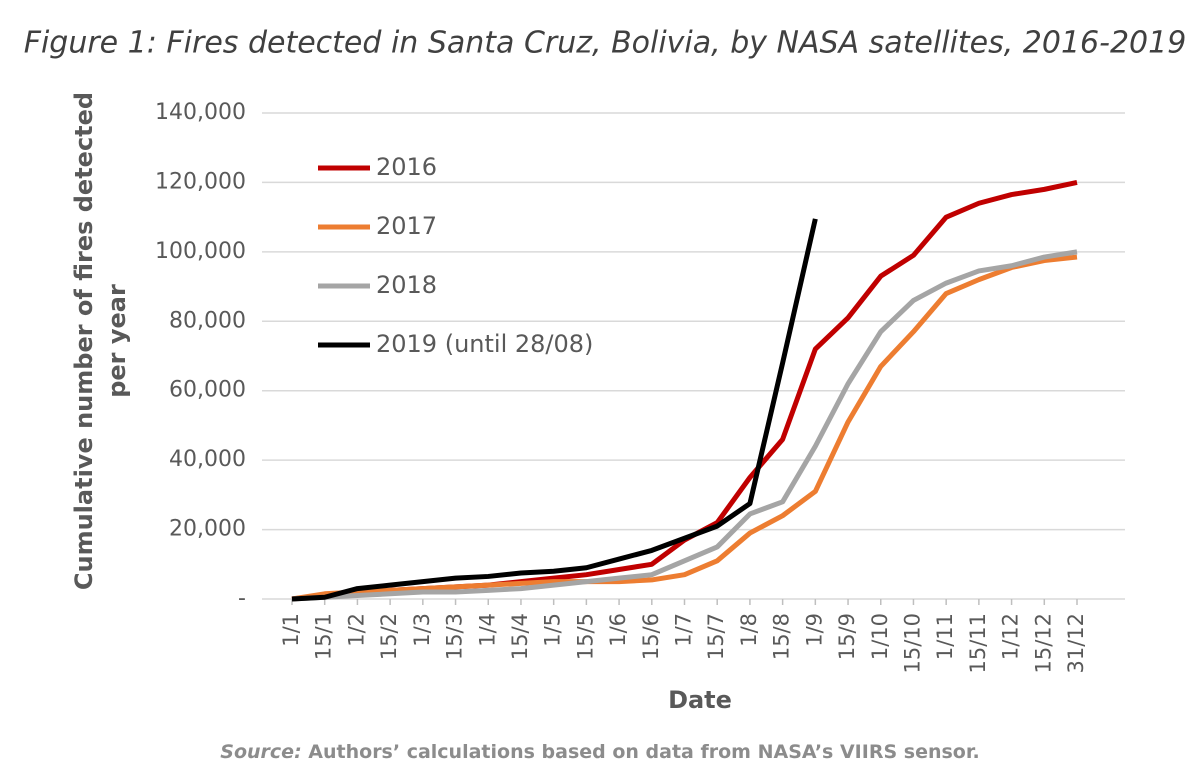 Image resolution: width=1200 pixels, height=778 pixels. I want to click on y-tick-label: 20,000, so click(207, 529).